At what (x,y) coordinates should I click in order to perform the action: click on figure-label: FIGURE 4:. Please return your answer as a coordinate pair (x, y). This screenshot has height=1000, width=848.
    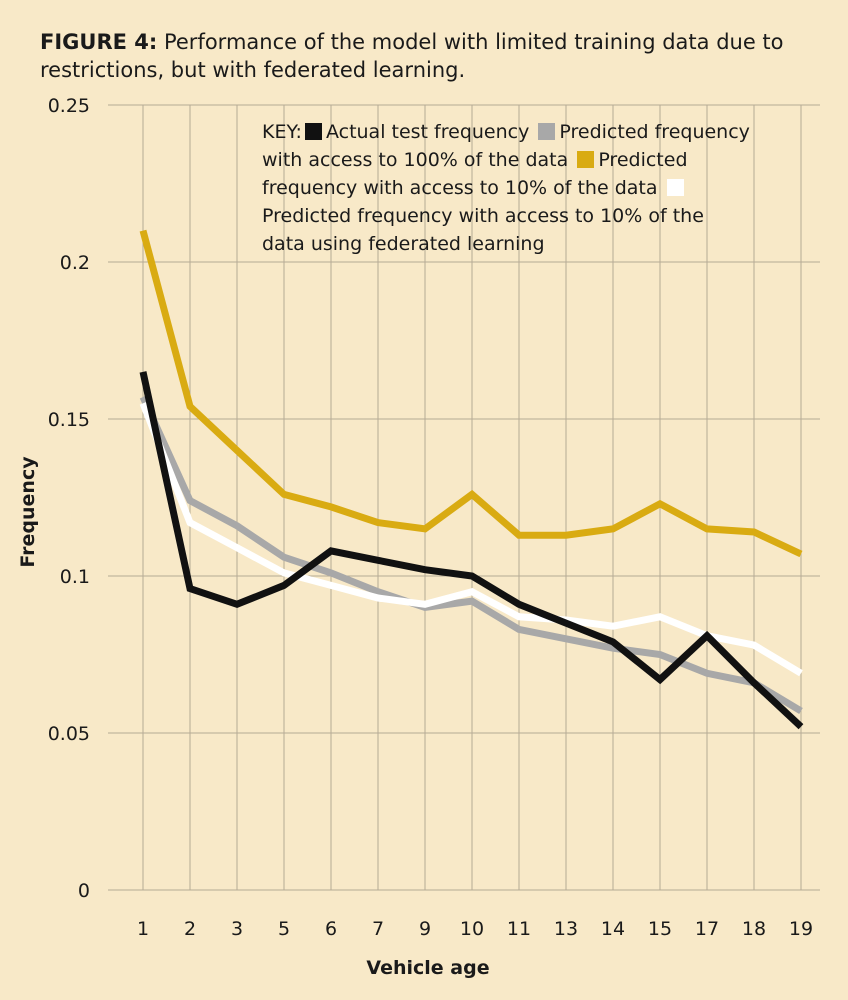
    Looking at the image, I should click on (99, 42).